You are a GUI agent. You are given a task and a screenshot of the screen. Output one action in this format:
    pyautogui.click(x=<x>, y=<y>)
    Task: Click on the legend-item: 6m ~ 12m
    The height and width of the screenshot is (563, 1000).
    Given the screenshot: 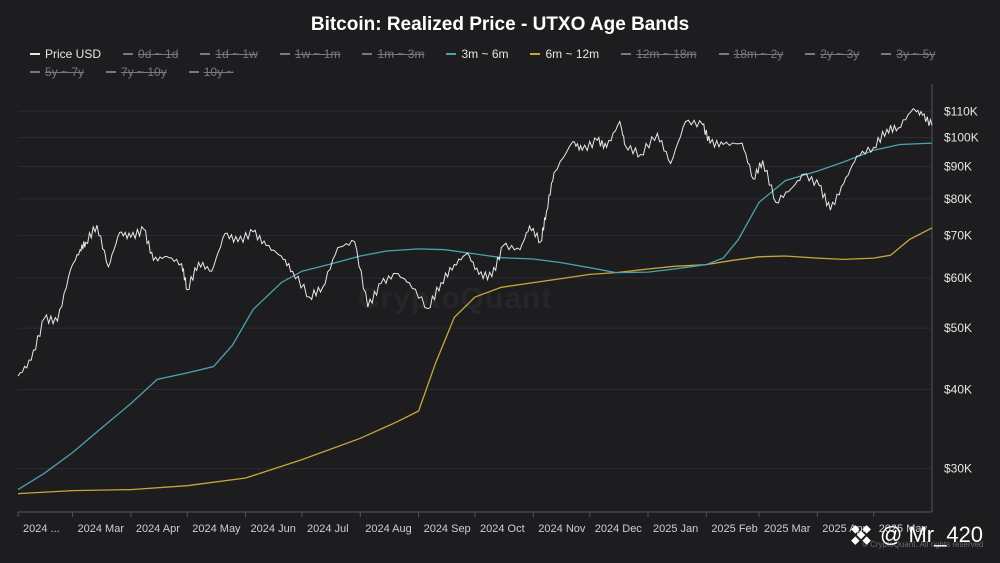 What is the action you would take?
    pyautogui.click(x=564, y=54)
    